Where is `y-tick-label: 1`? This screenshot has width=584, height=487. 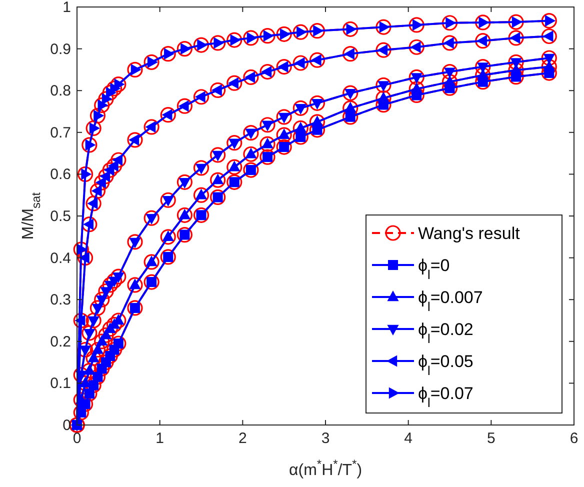 y-tick-label: 1 is located at coordinates (66, 8).